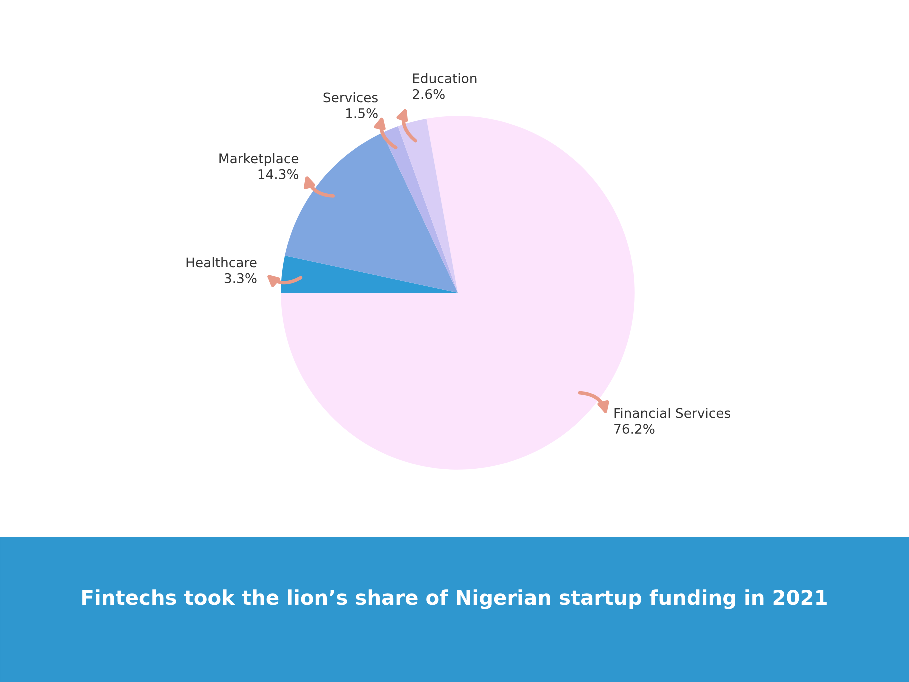 The image size is (909, 682). What do you see at coordinates (259, 159) in the screenshot?
I see `slice-label: Marketplace` at bounding box center [259, 159].